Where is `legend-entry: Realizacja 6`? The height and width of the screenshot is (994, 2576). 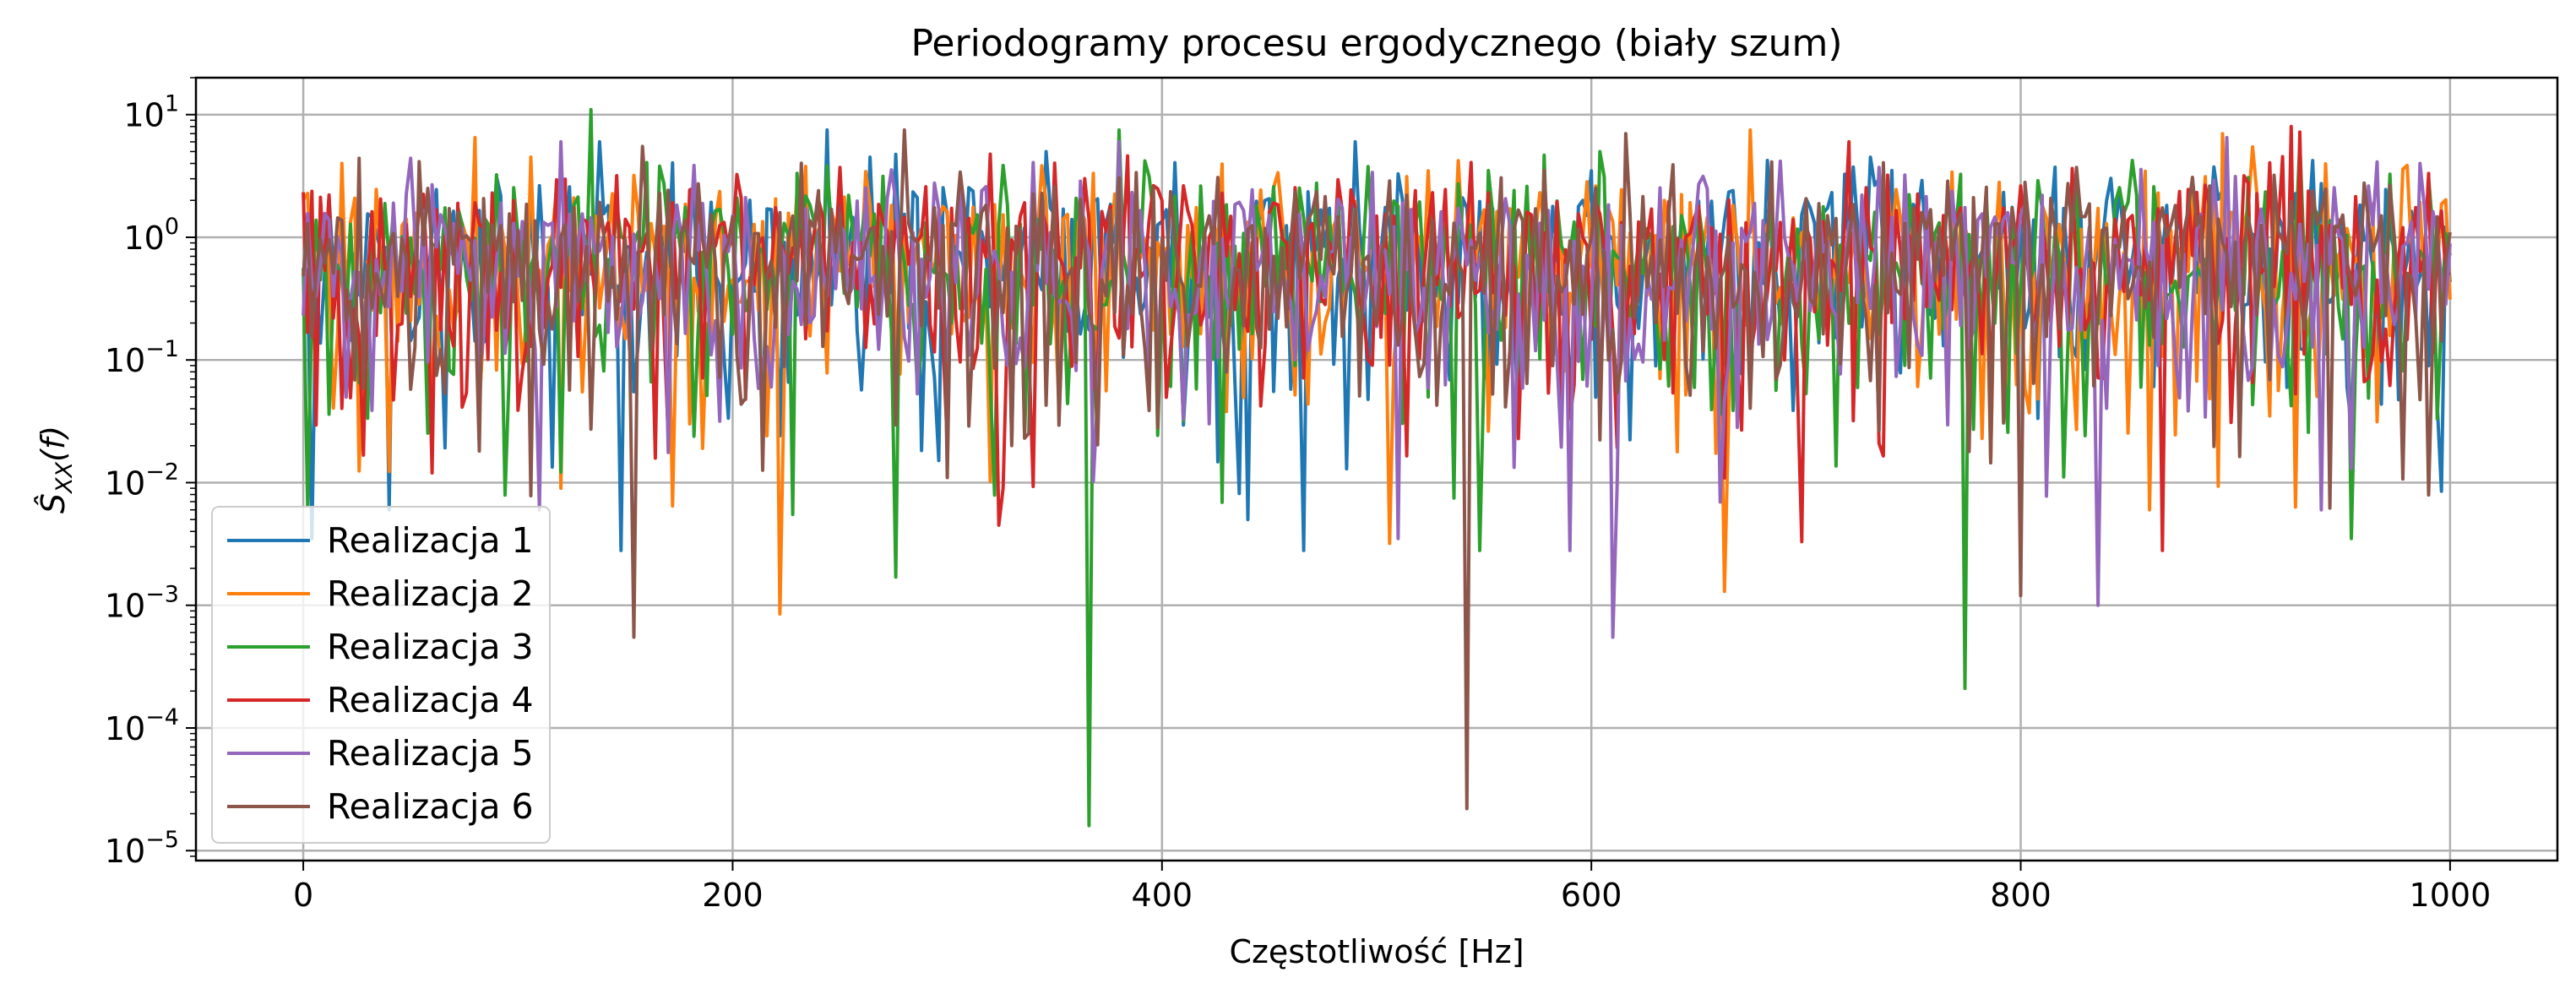
legend-entry: Realizacja 6 is located at coordinates (430, 807).